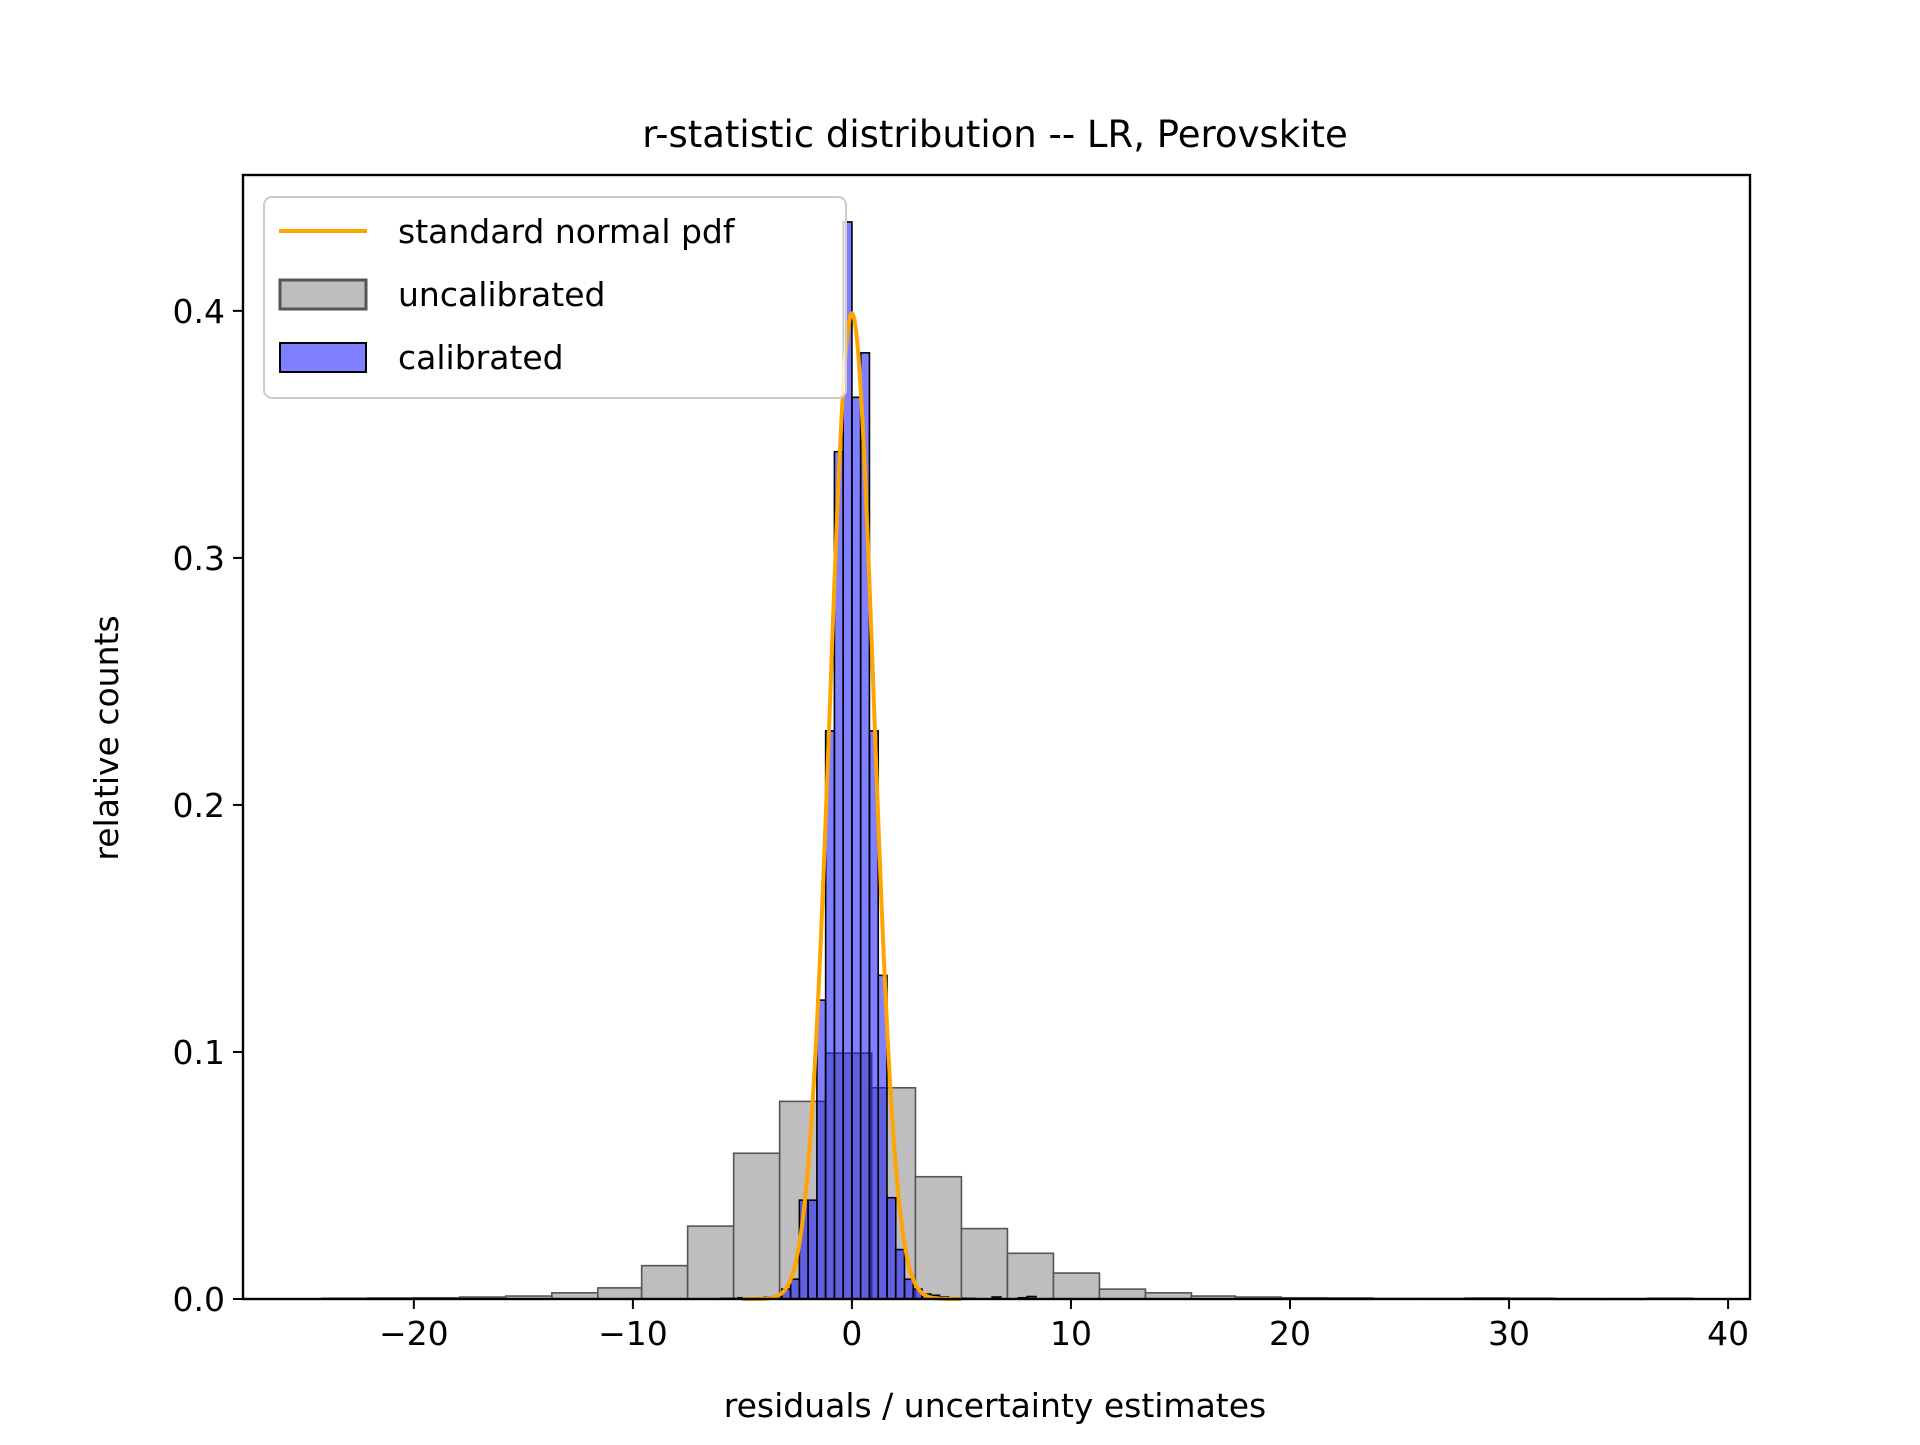 This screenshot has height=1445, width=1920. Describe the element at coordinates (199, 311) in the screenshot. I see `y-tick-label-4: 0.4` at that location.